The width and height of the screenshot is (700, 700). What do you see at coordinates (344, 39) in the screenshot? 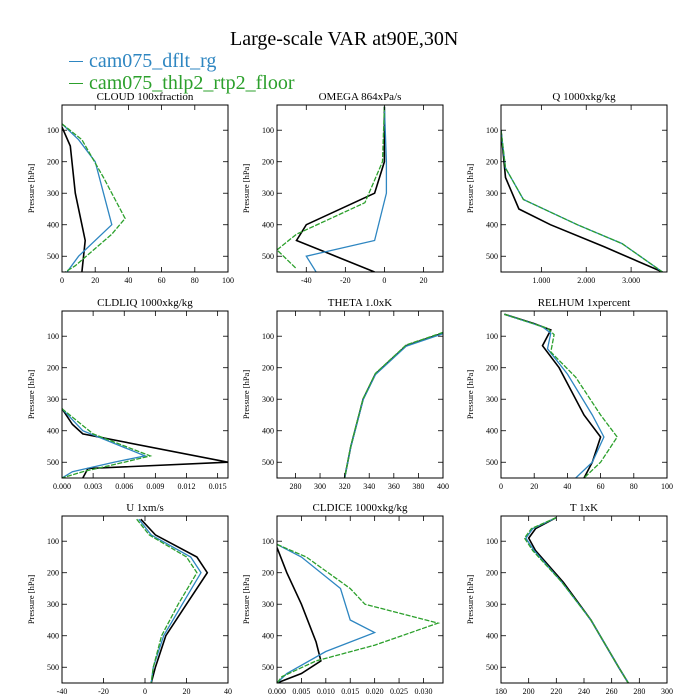
I see `figure-title: Large-scale VAR at90E,30N` at bounding box center [344, 39].